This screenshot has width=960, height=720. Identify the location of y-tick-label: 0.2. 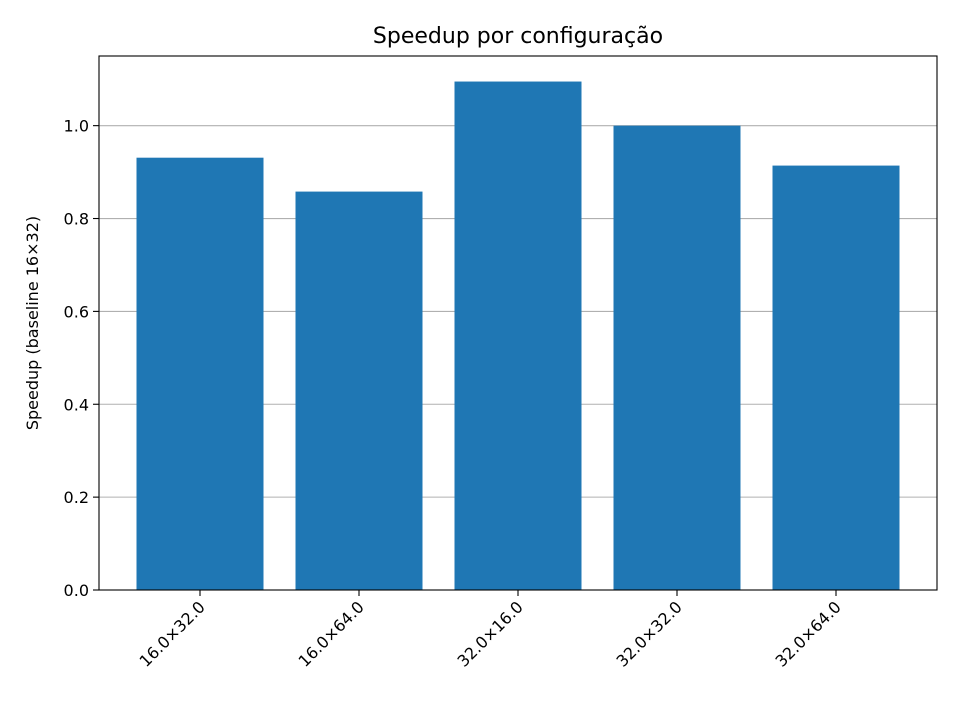
(76, 497).